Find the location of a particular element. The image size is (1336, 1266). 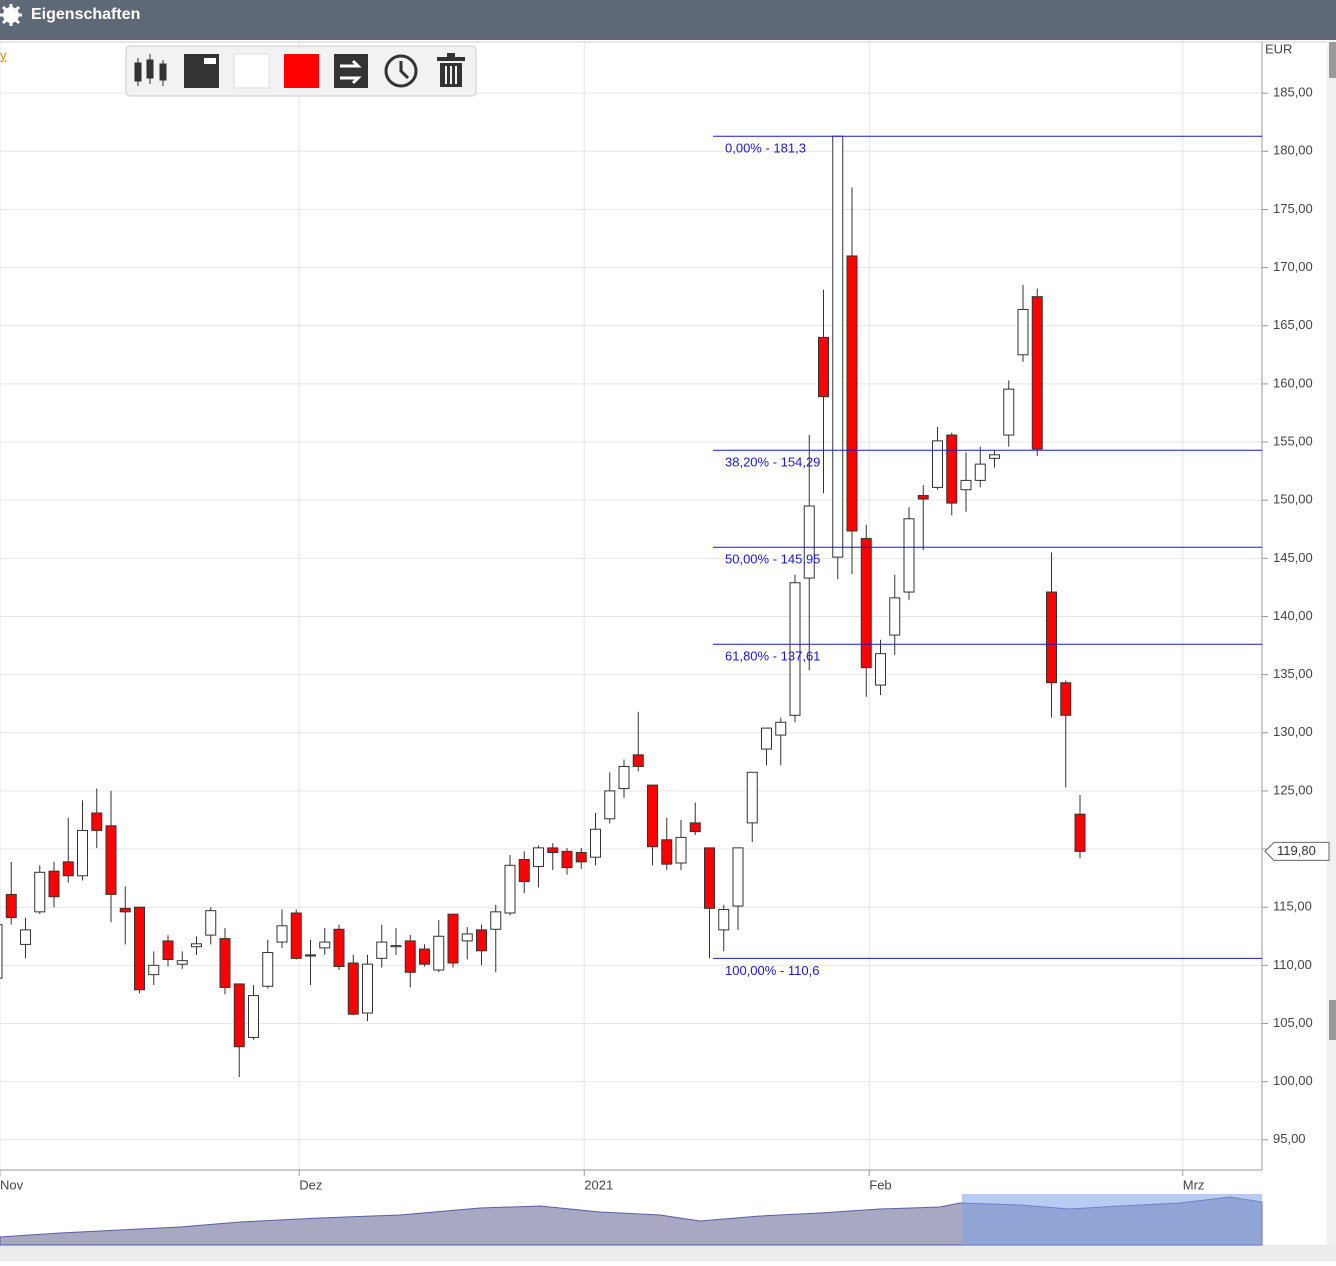

up-color-button is located at coordinates (251, 71).